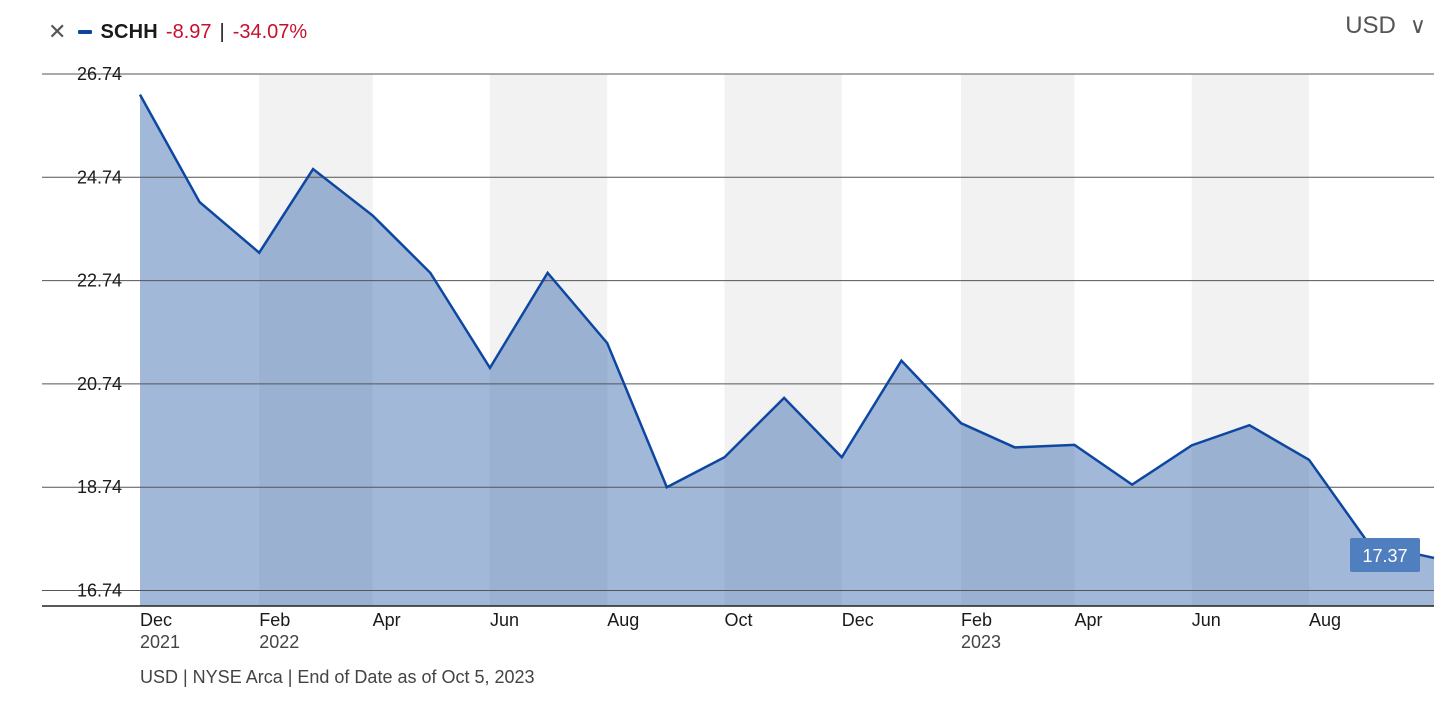  What do you see at coordinates (99, 281) in the screenshot?
I see `y-tick-label: 22.74` at bounding box center [99, 281].